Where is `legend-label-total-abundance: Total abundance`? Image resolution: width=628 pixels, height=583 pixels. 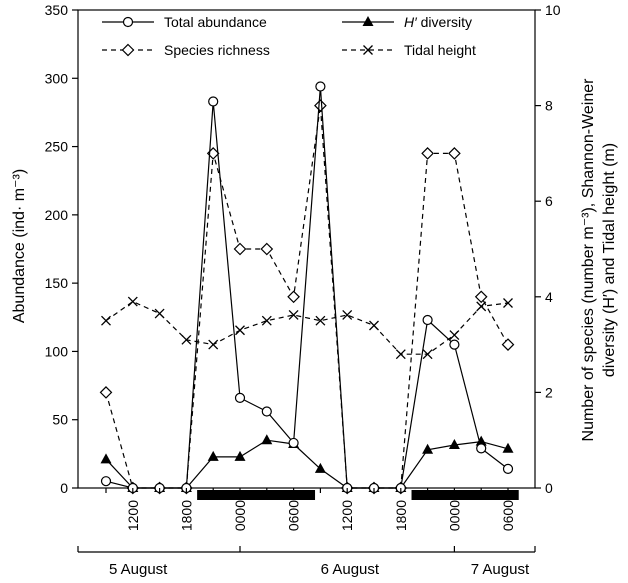 legend-label-total-abundance: Total abundance is located at coordinates (215, 22).